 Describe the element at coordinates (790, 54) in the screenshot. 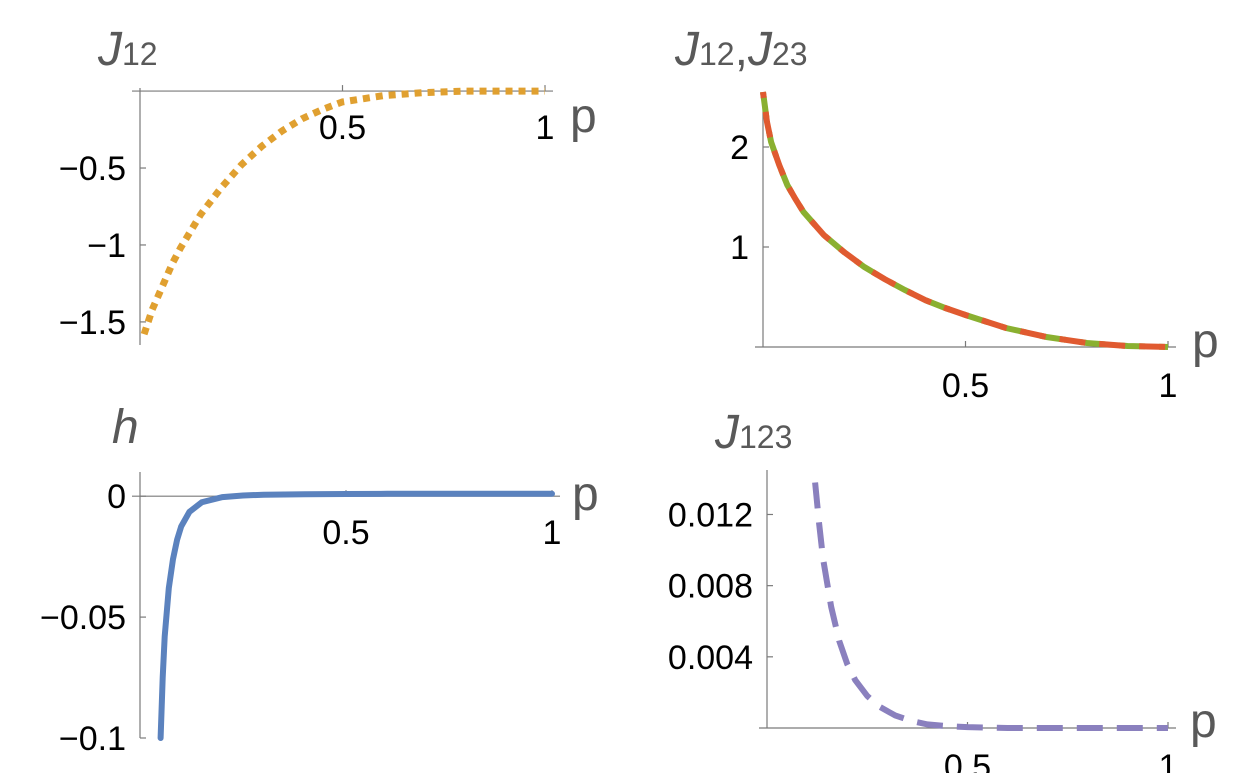

I see `y-label-sub-2: 23` at that location.